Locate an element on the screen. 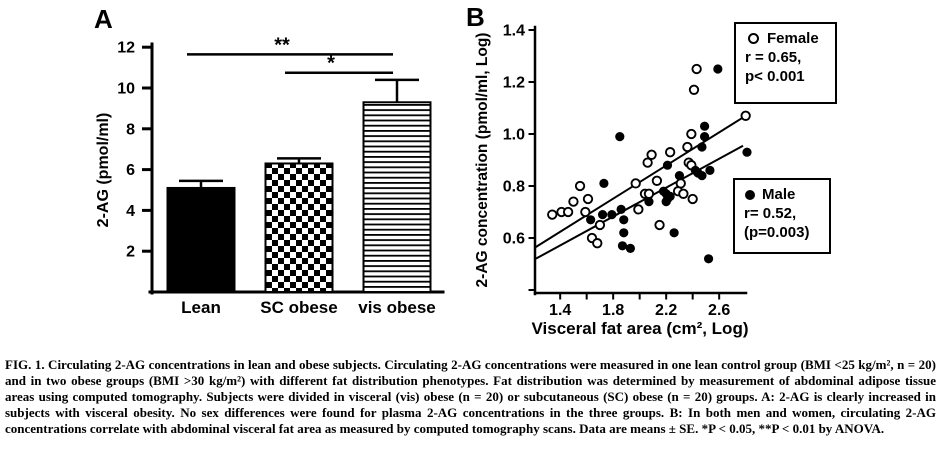 This screenshot has height=455, width=940. male-legend-box: Male r= 0.52, (p=0.003) is located at coordinates (782, 216).